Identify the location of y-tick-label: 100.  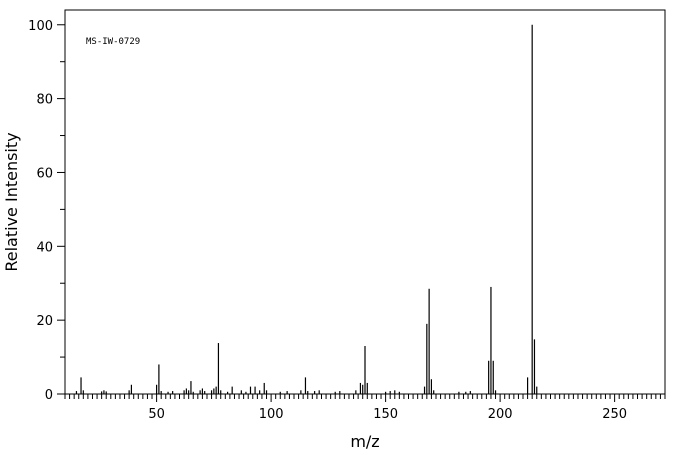
(40, 26).